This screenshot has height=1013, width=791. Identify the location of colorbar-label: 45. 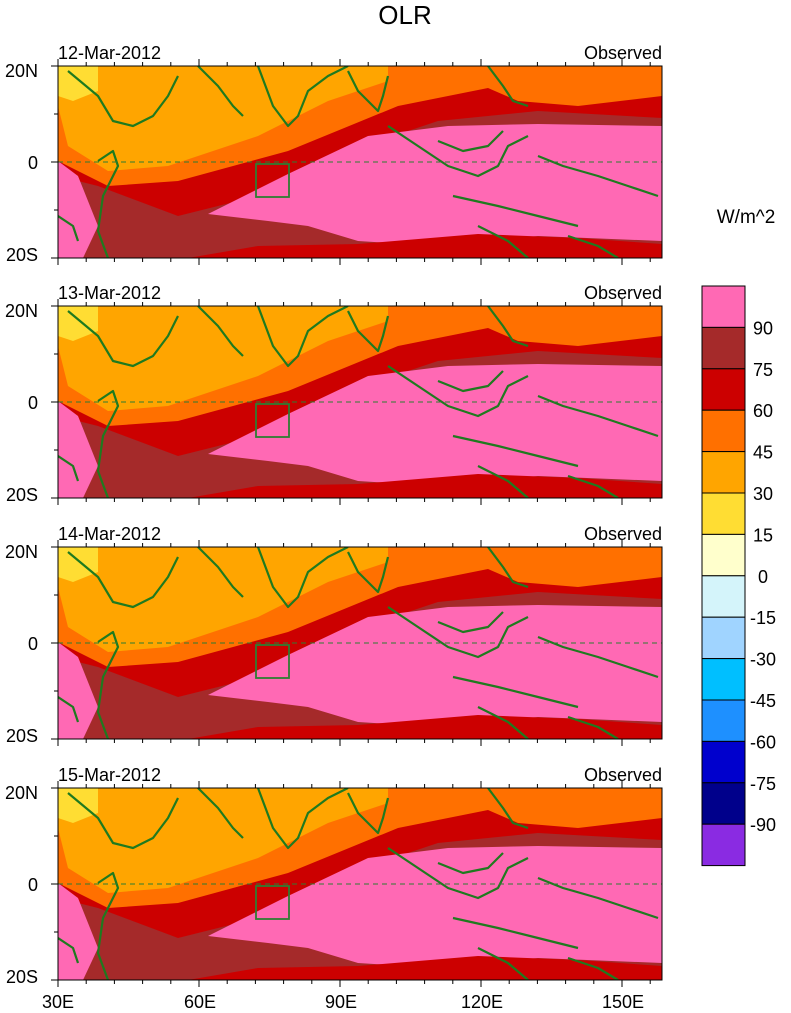
(763, 453).